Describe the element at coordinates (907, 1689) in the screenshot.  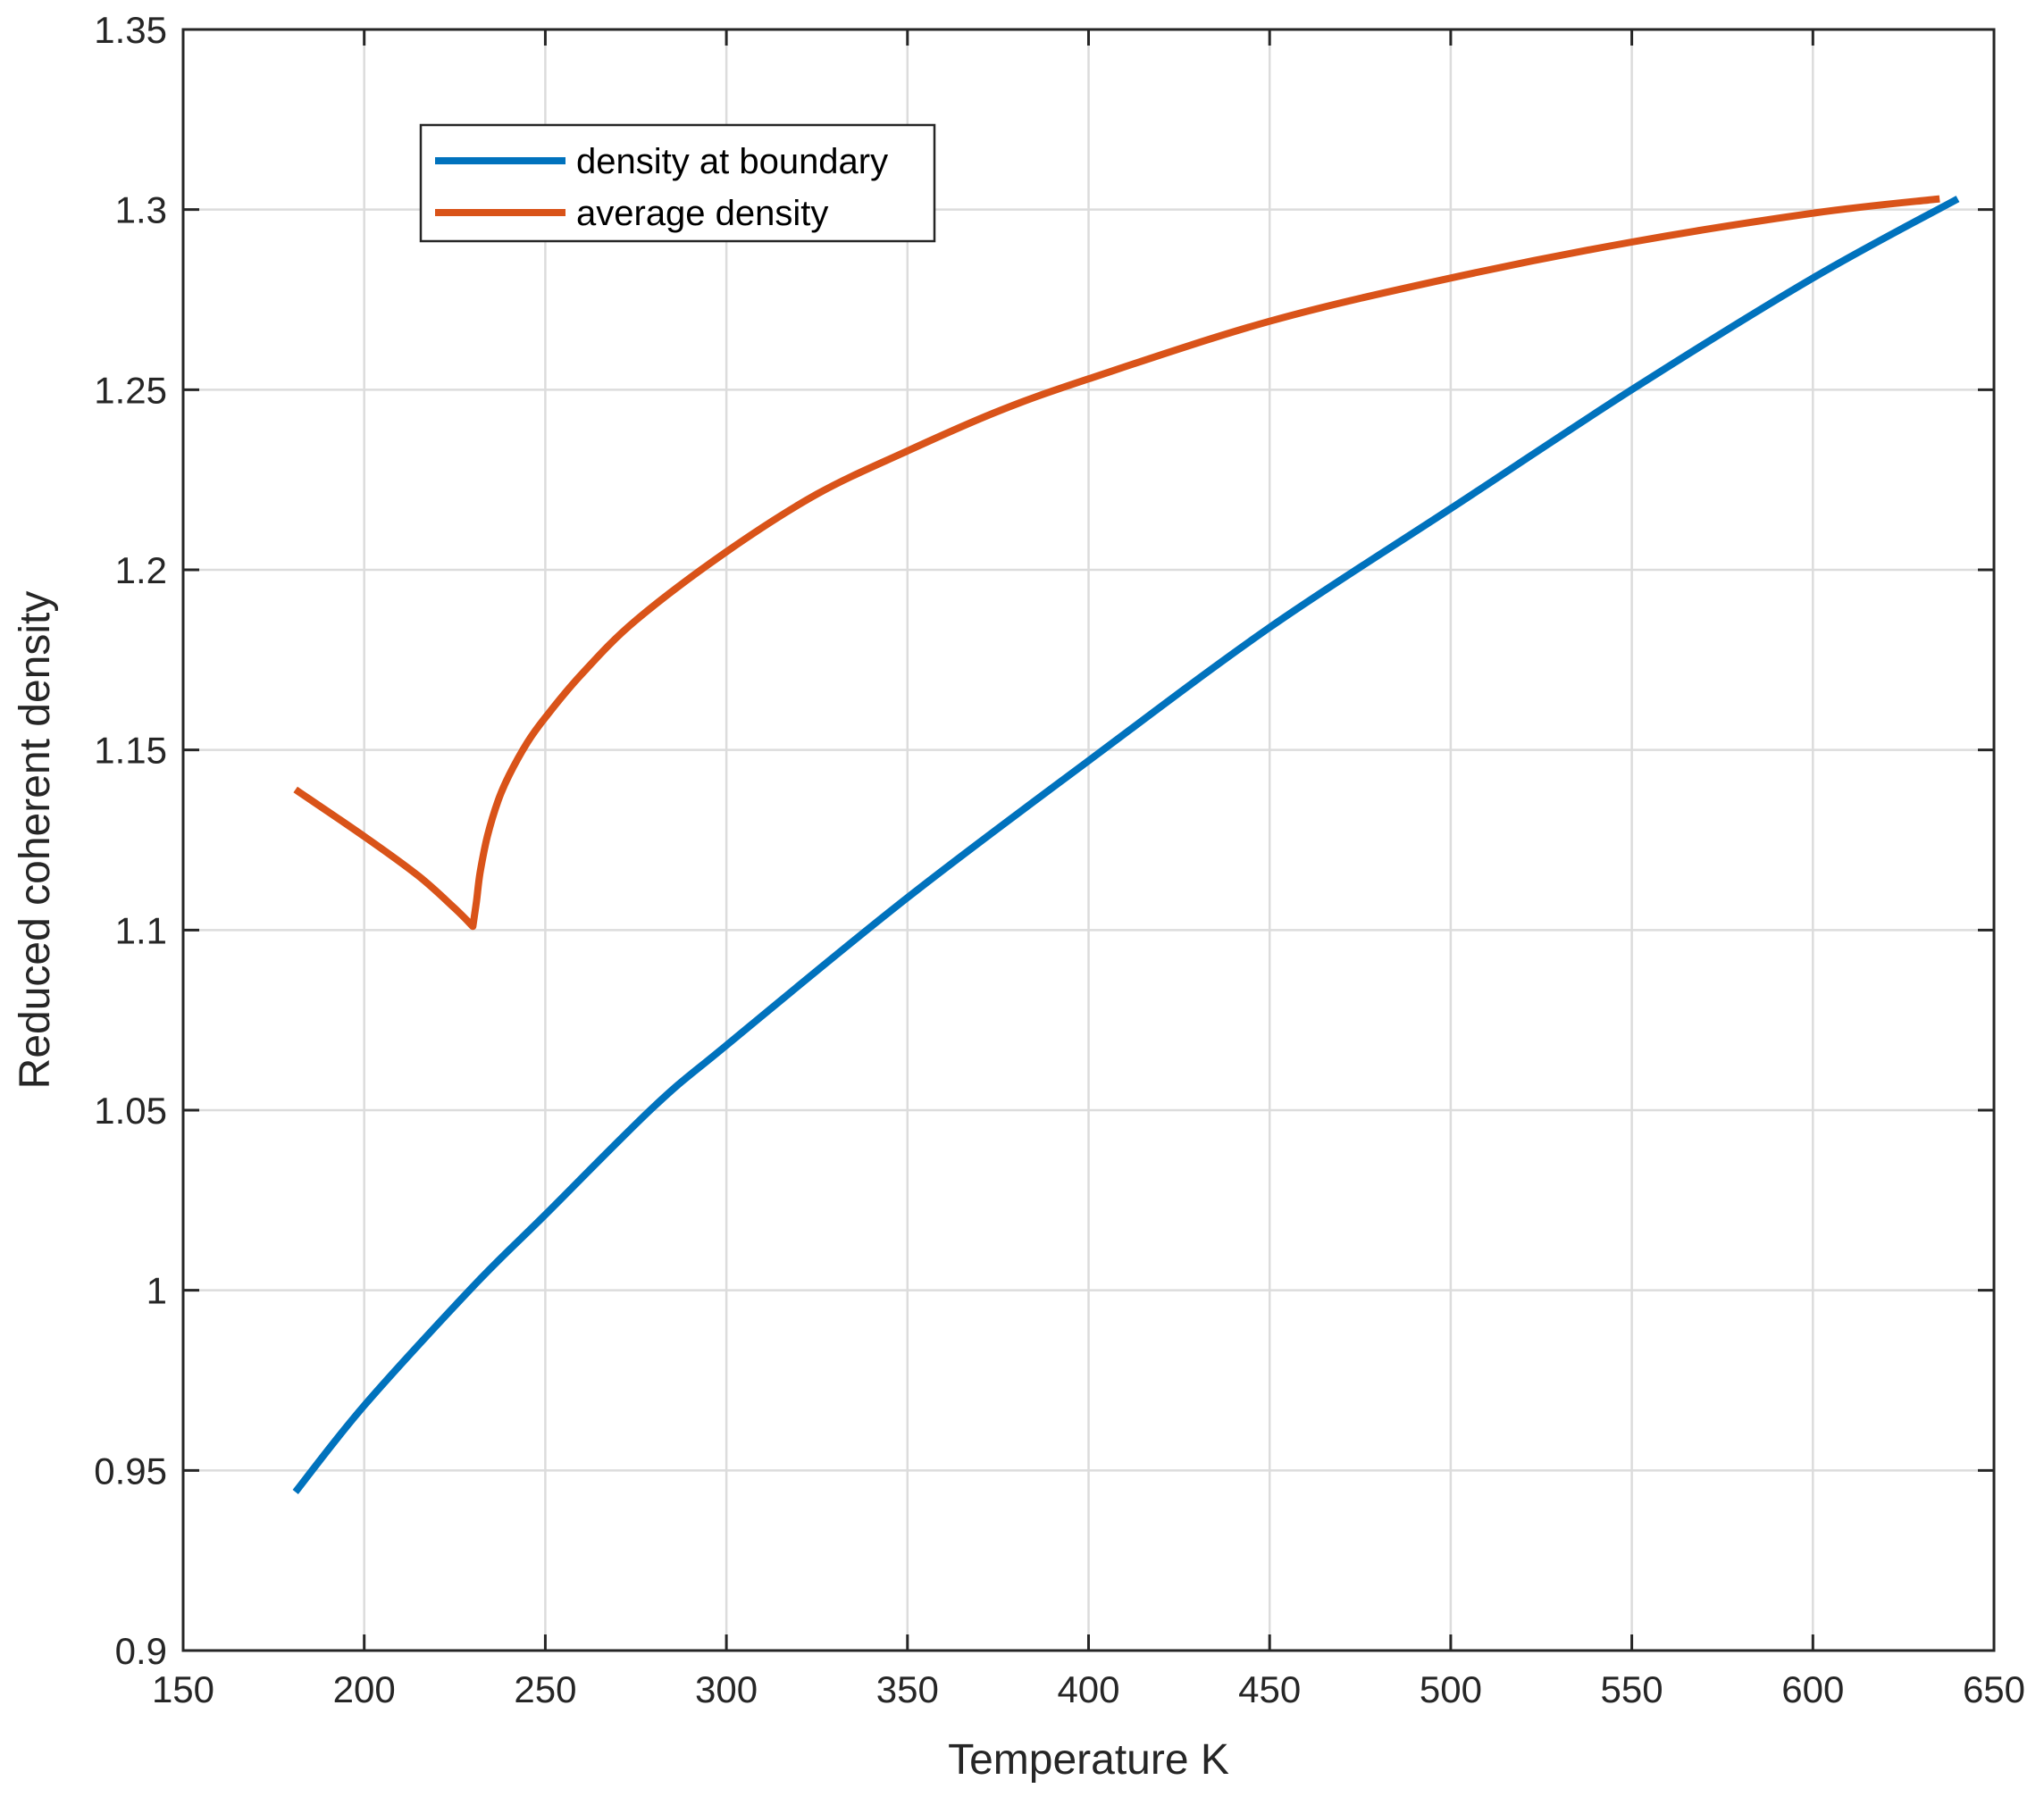
I see `x-tick-label: 350` at that location.